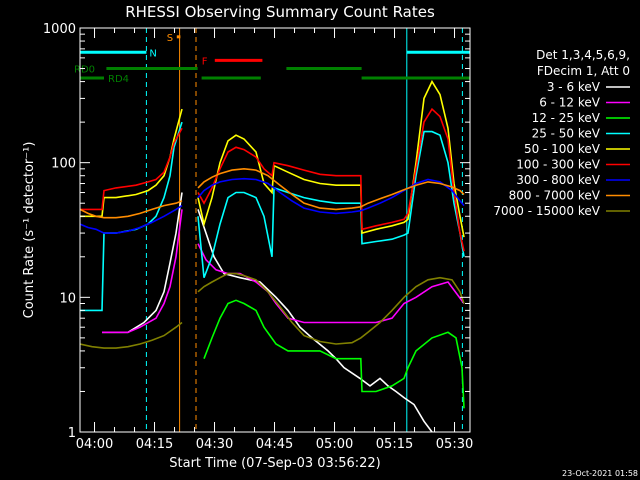  What do you see at coordinates (84, 70) in the screenshot?
I see `flag-label-rd0: RD0` at bounding box center [84, 70].